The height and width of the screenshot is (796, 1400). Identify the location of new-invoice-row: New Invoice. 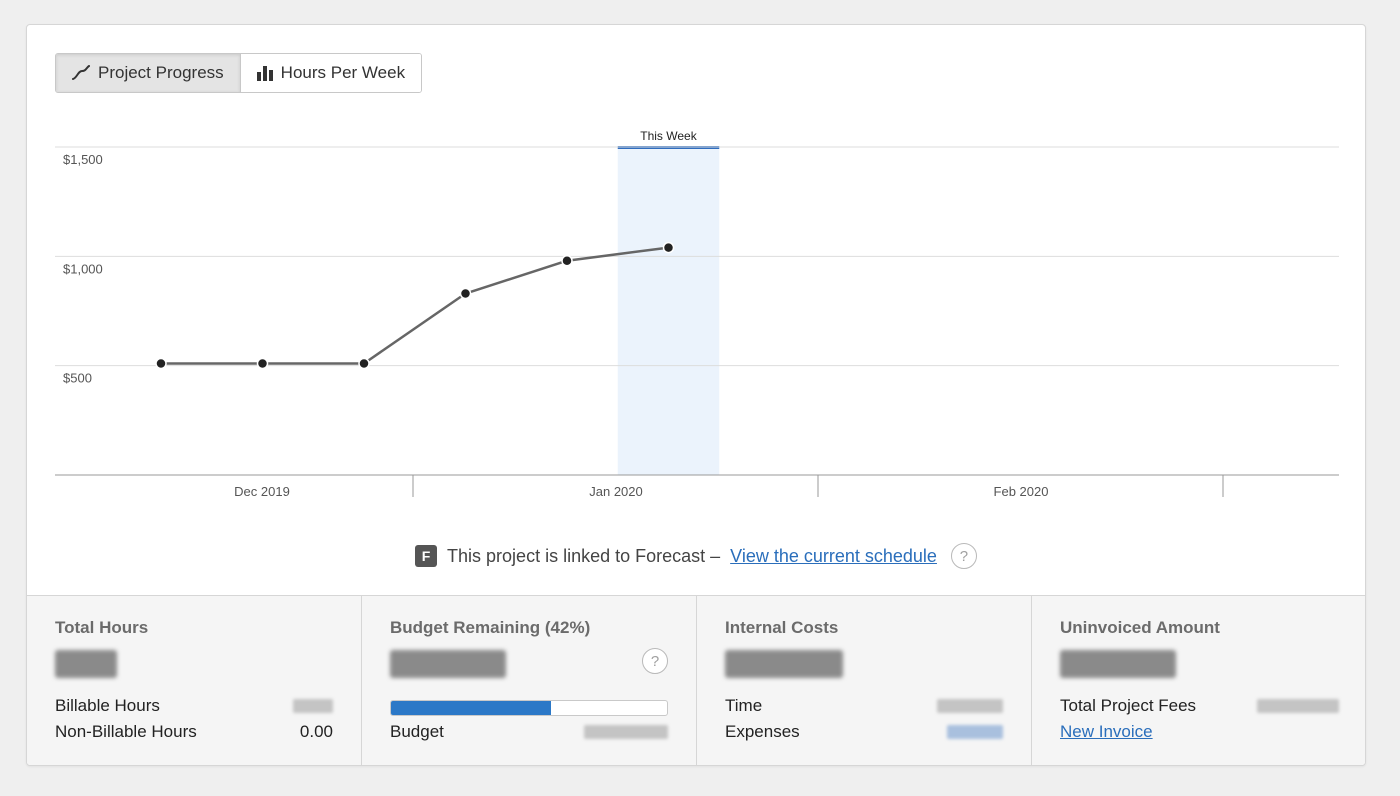
(1199, 732).